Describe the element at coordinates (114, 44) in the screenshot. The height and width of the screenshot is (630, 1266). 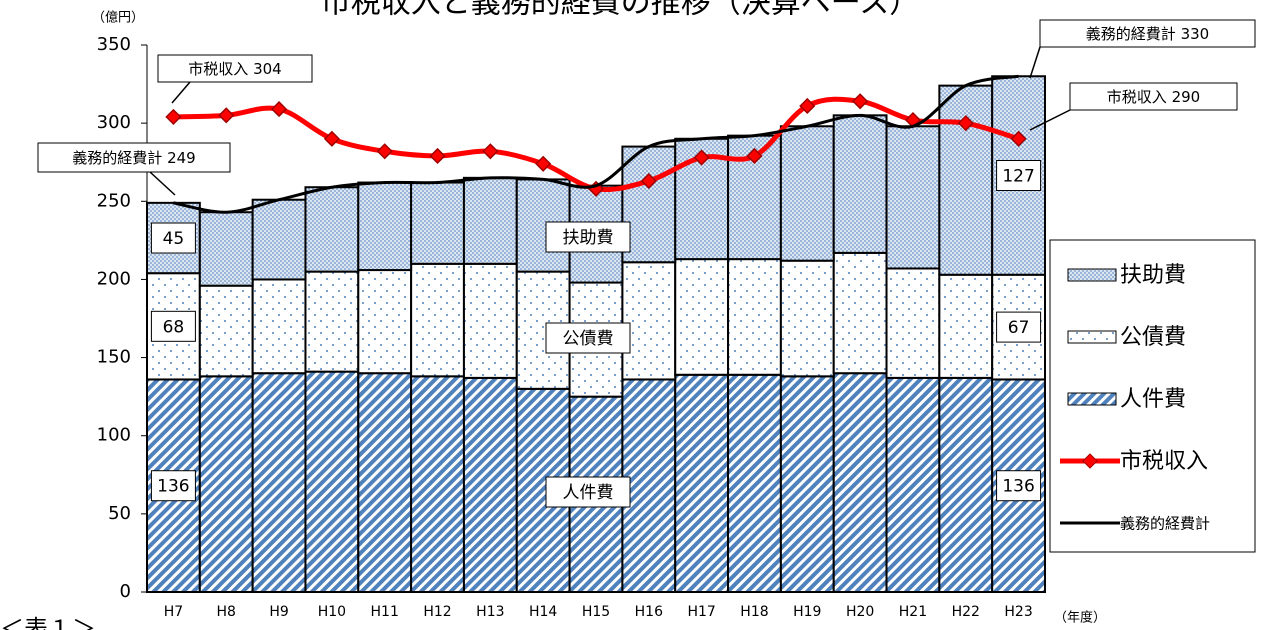
I see `y-tick-label: 350` at that location.